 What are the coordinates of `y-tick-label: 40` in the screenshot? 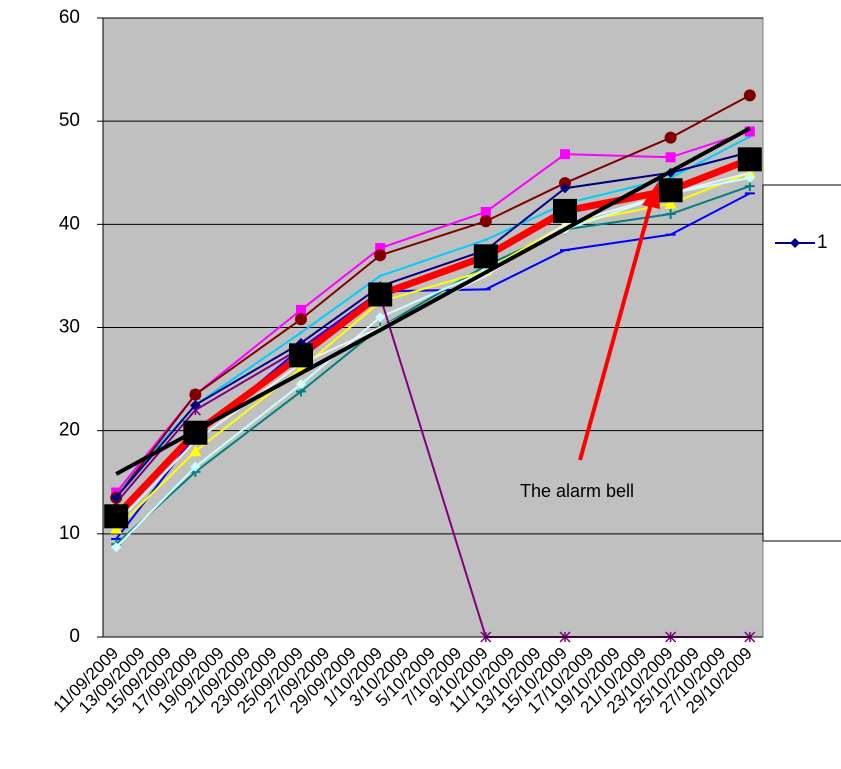 It's located at (69, 223).